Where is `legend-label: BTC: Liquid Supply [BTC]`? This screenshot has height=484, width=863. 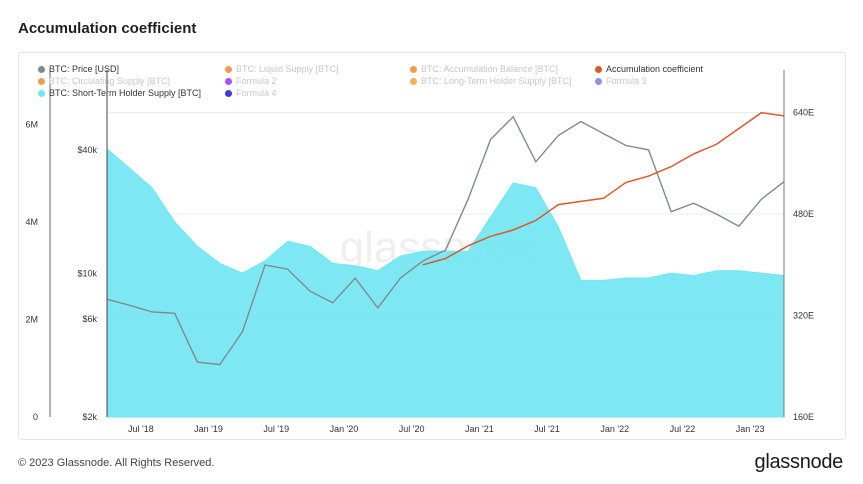
legend-label: BTC: Liquid Supply [BTC] is located at coordinates (287, 69).